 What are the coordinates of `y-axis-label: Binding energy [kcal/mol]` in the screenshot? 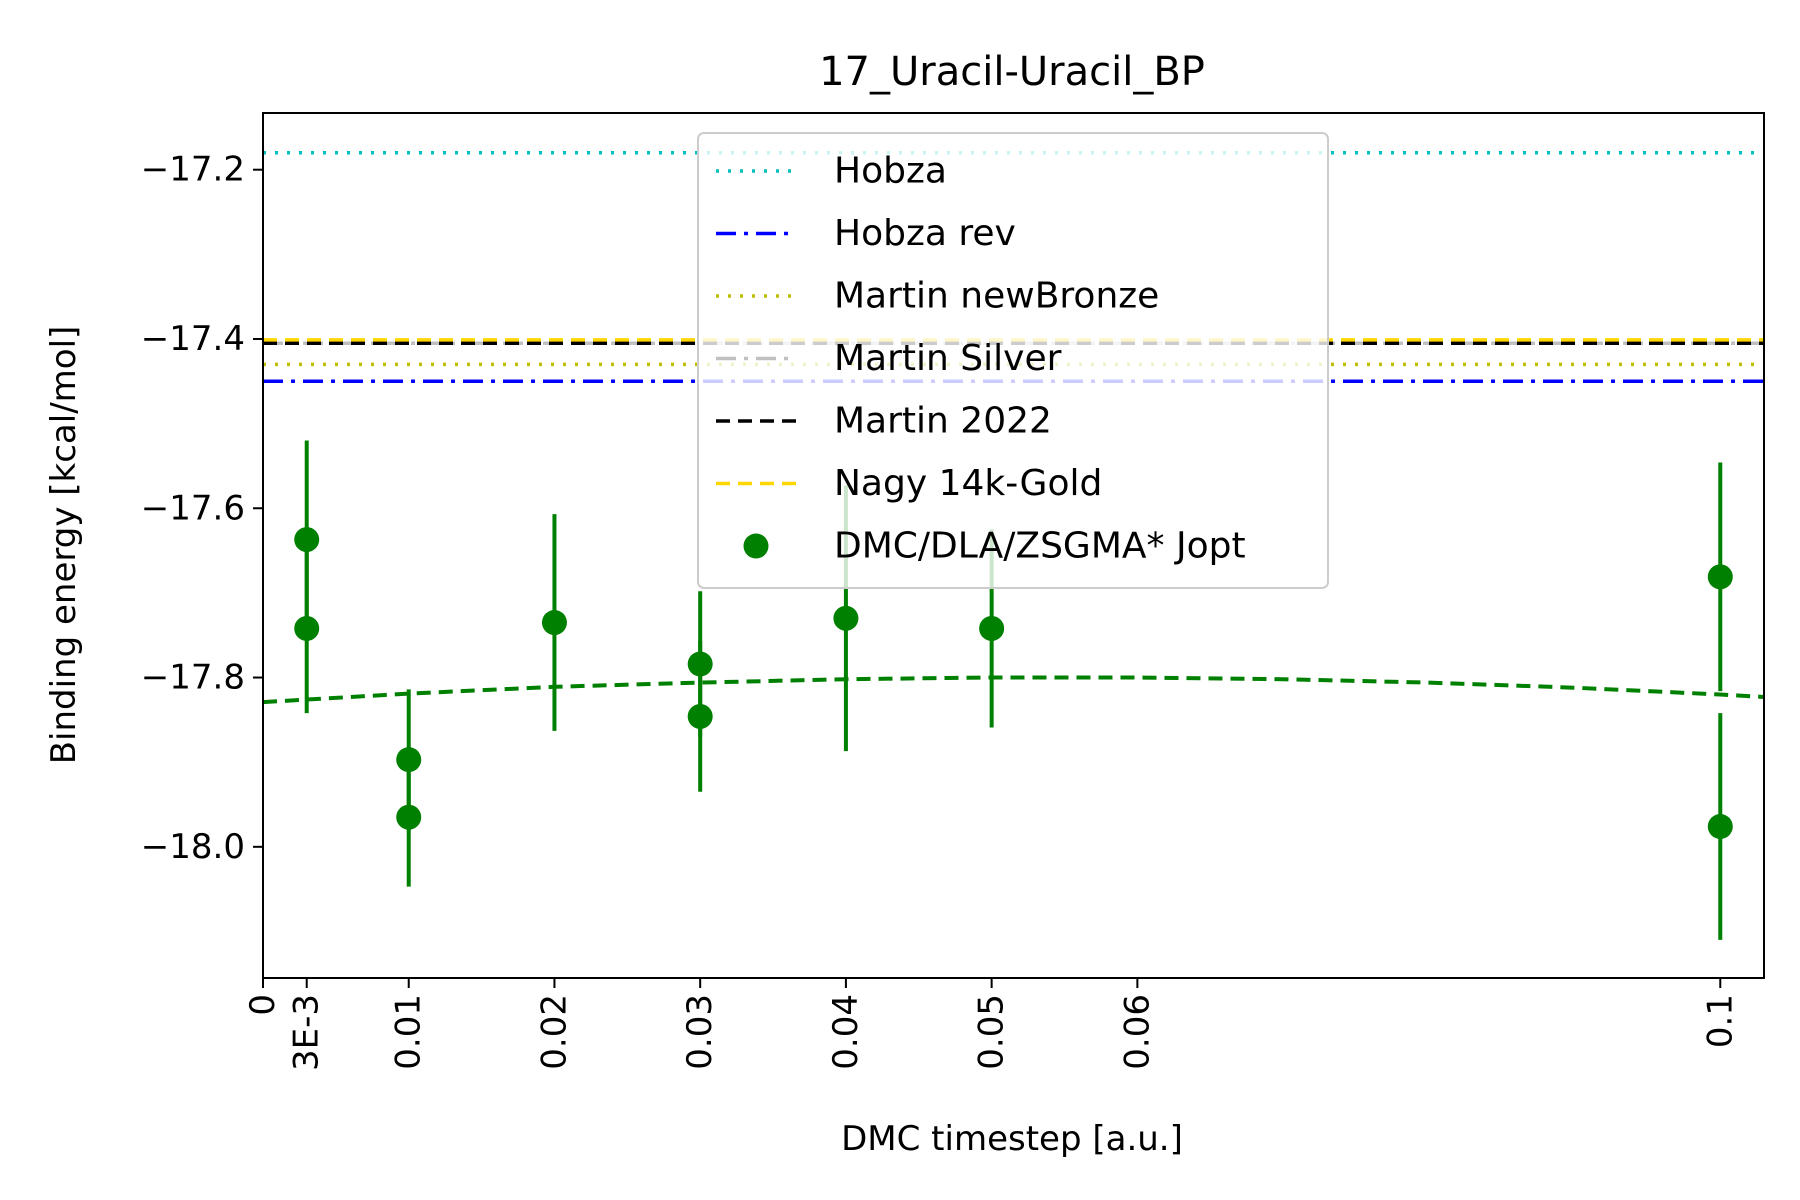 It's located at (64, 545).